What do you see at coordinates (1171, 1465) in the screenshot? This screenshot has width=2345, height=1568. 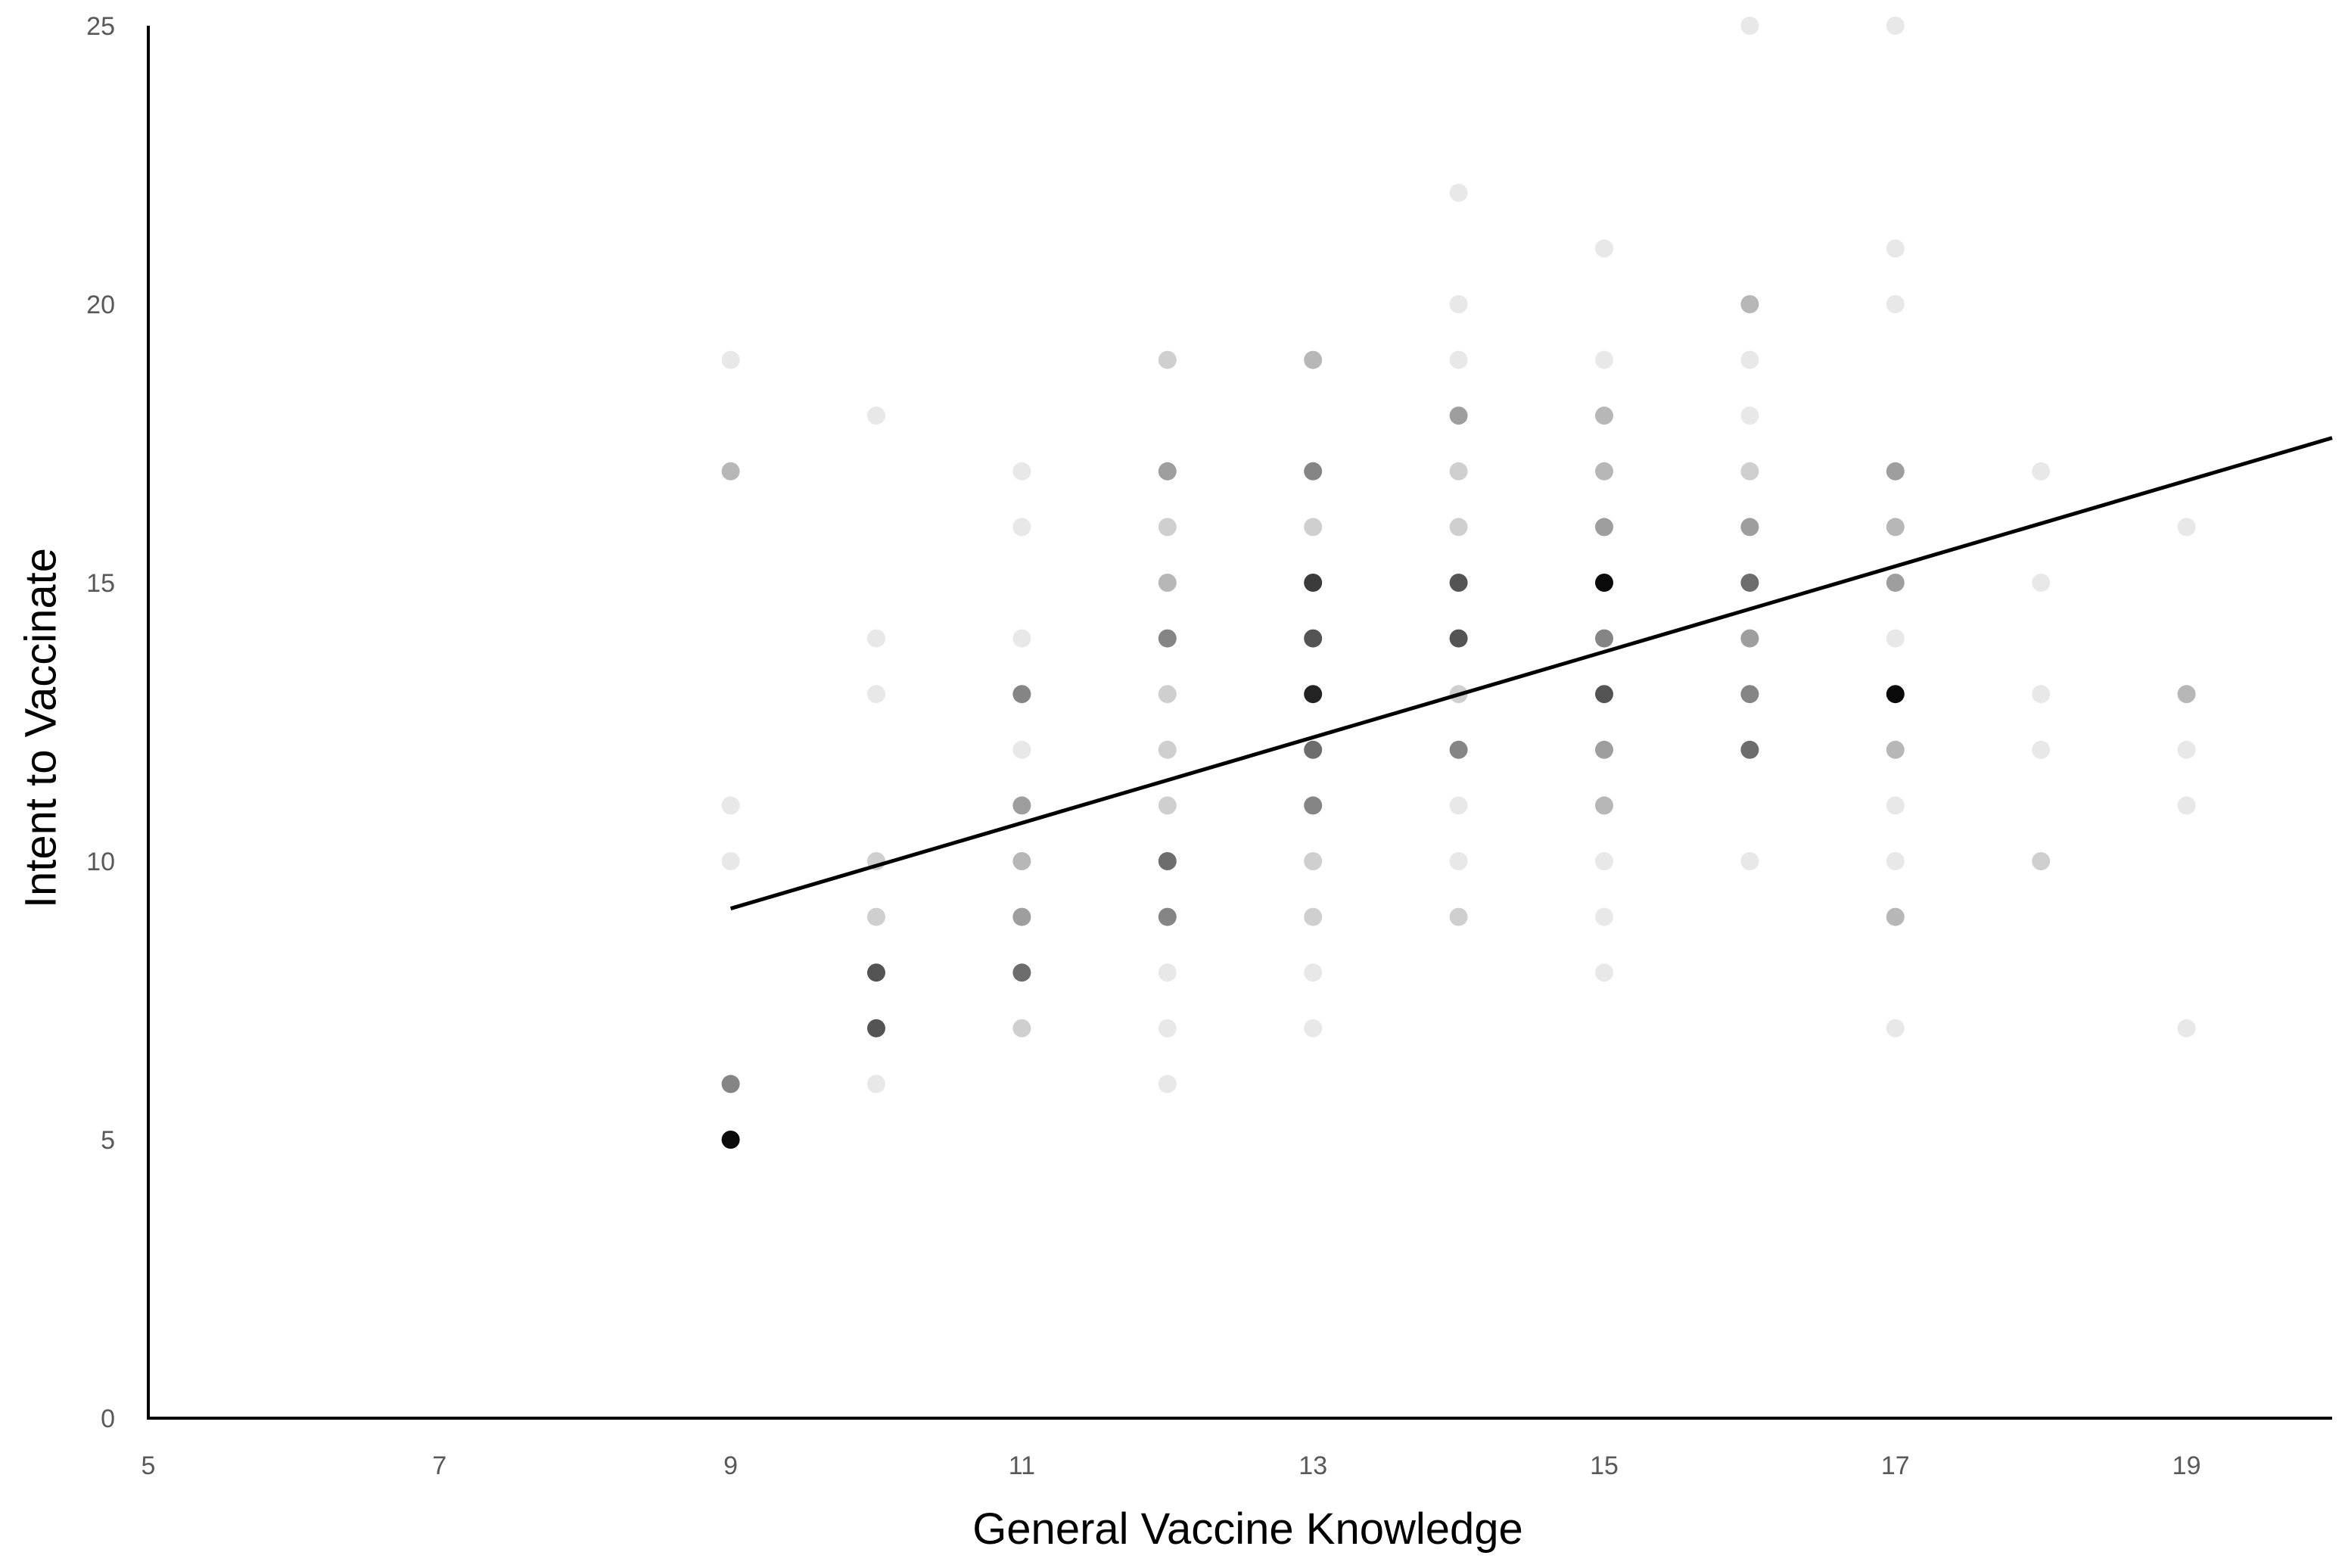 I see `x-axis-ticks: 5 7 9 11 13 15 17 19` at bounding box center [1171, 1465].